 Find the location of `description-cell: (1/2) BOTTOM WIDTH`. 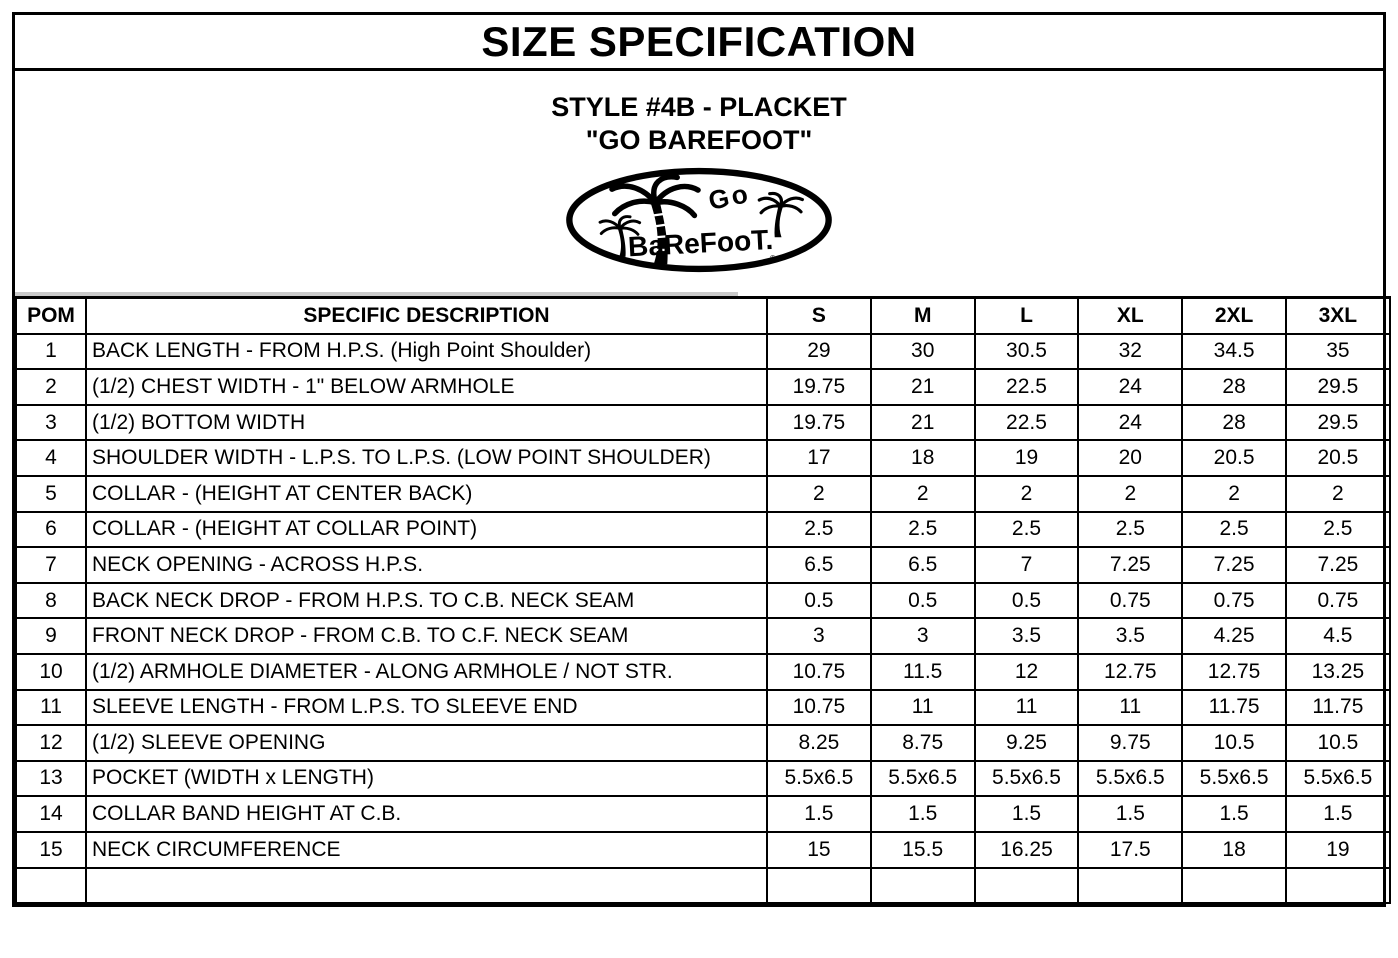

description-cell: (1/2) BOTTOM WIDTH is located at coordinates (426, 422).